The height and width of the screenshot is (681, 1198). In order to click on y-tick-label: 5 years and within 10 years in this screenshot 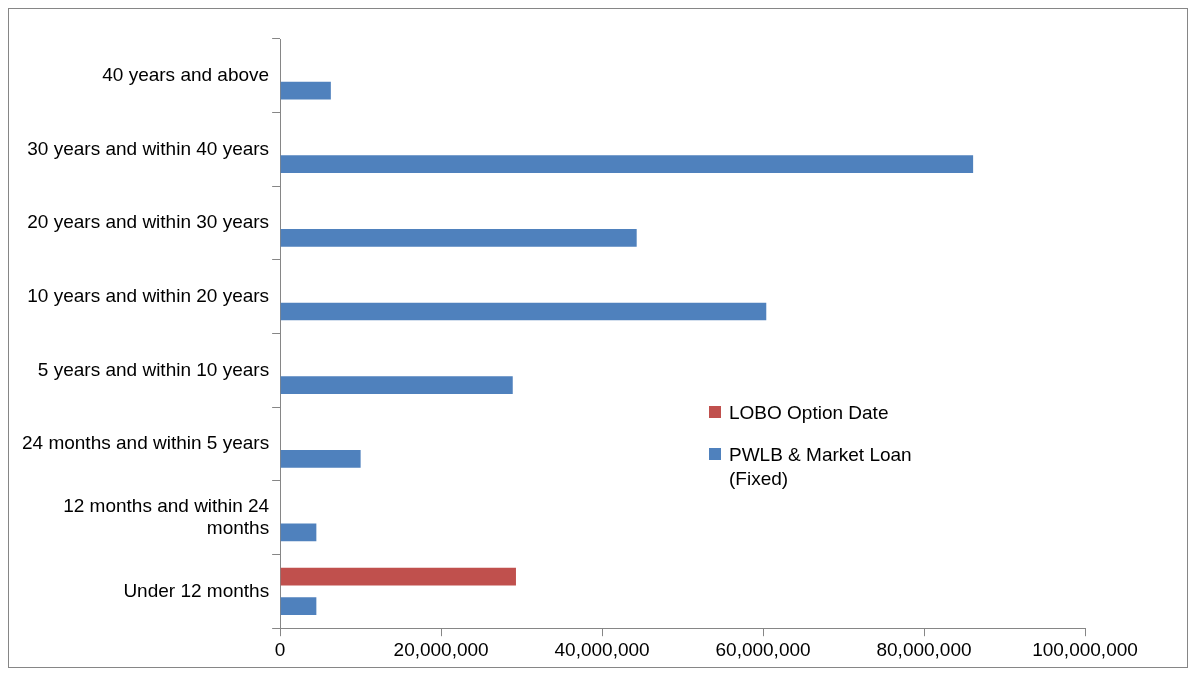, I will do `click(153, 369)`.